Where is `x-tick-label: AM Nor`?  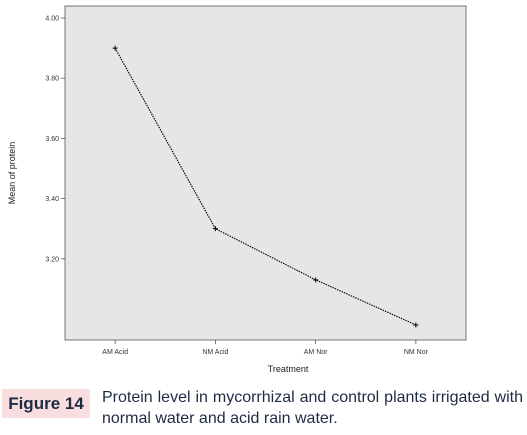 x-tick-label: AM Nor is located at coordinates (316, 352).